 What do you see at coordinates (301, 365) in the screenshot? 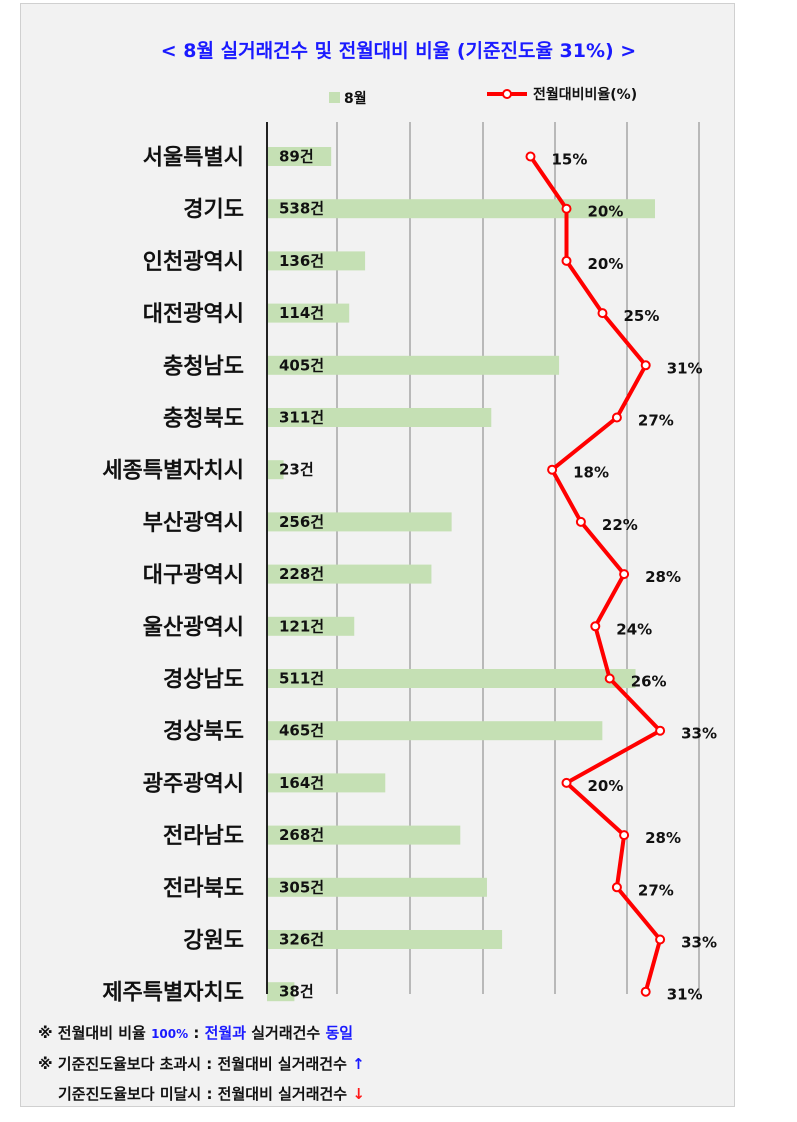
I see `bar-value-label: 405건` at bounding box center [301, 365].